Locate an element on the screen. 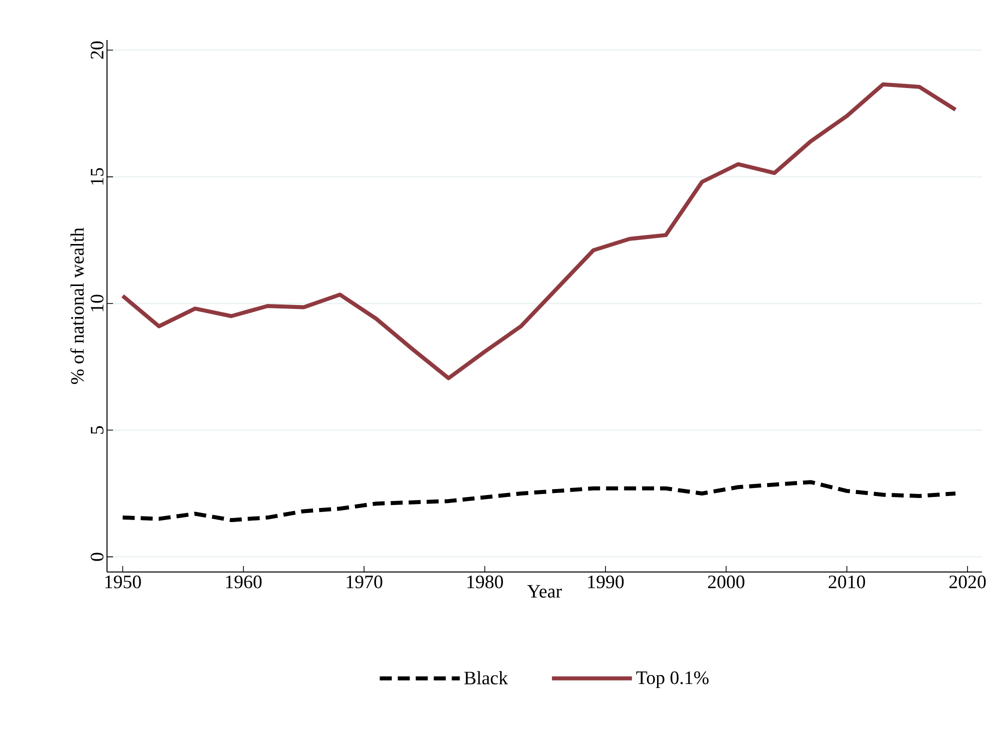 The width and height of the screenshot is (999, 729). y-axis-title: % of national wealth is located at coordinates (77, 306).